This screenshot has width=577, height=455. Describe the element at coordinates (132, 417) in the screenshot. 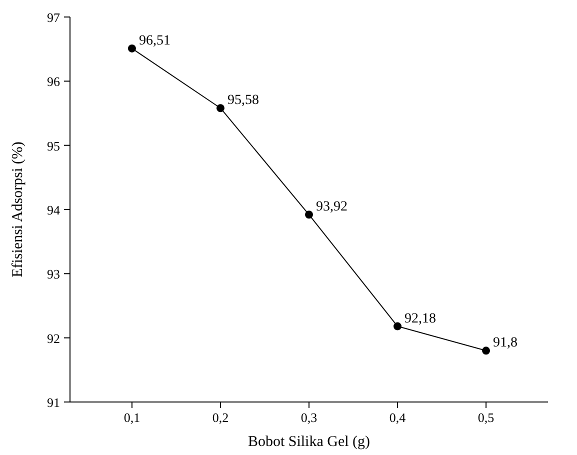

I see `x-tick-label: 0,1` at that location.